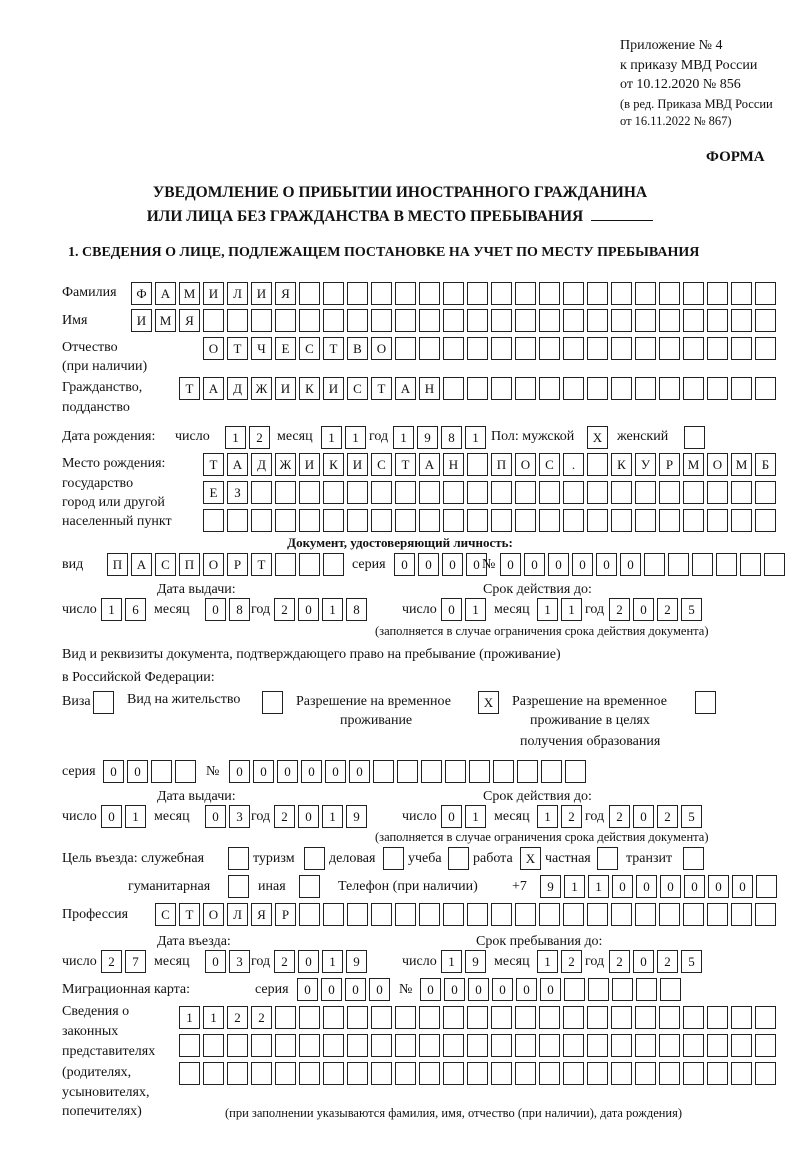 The height and width of the screenshot is (1163, 800). Describe the element at coordinates (189, 293) in the screenshot. I see `char-box: М` at that location.